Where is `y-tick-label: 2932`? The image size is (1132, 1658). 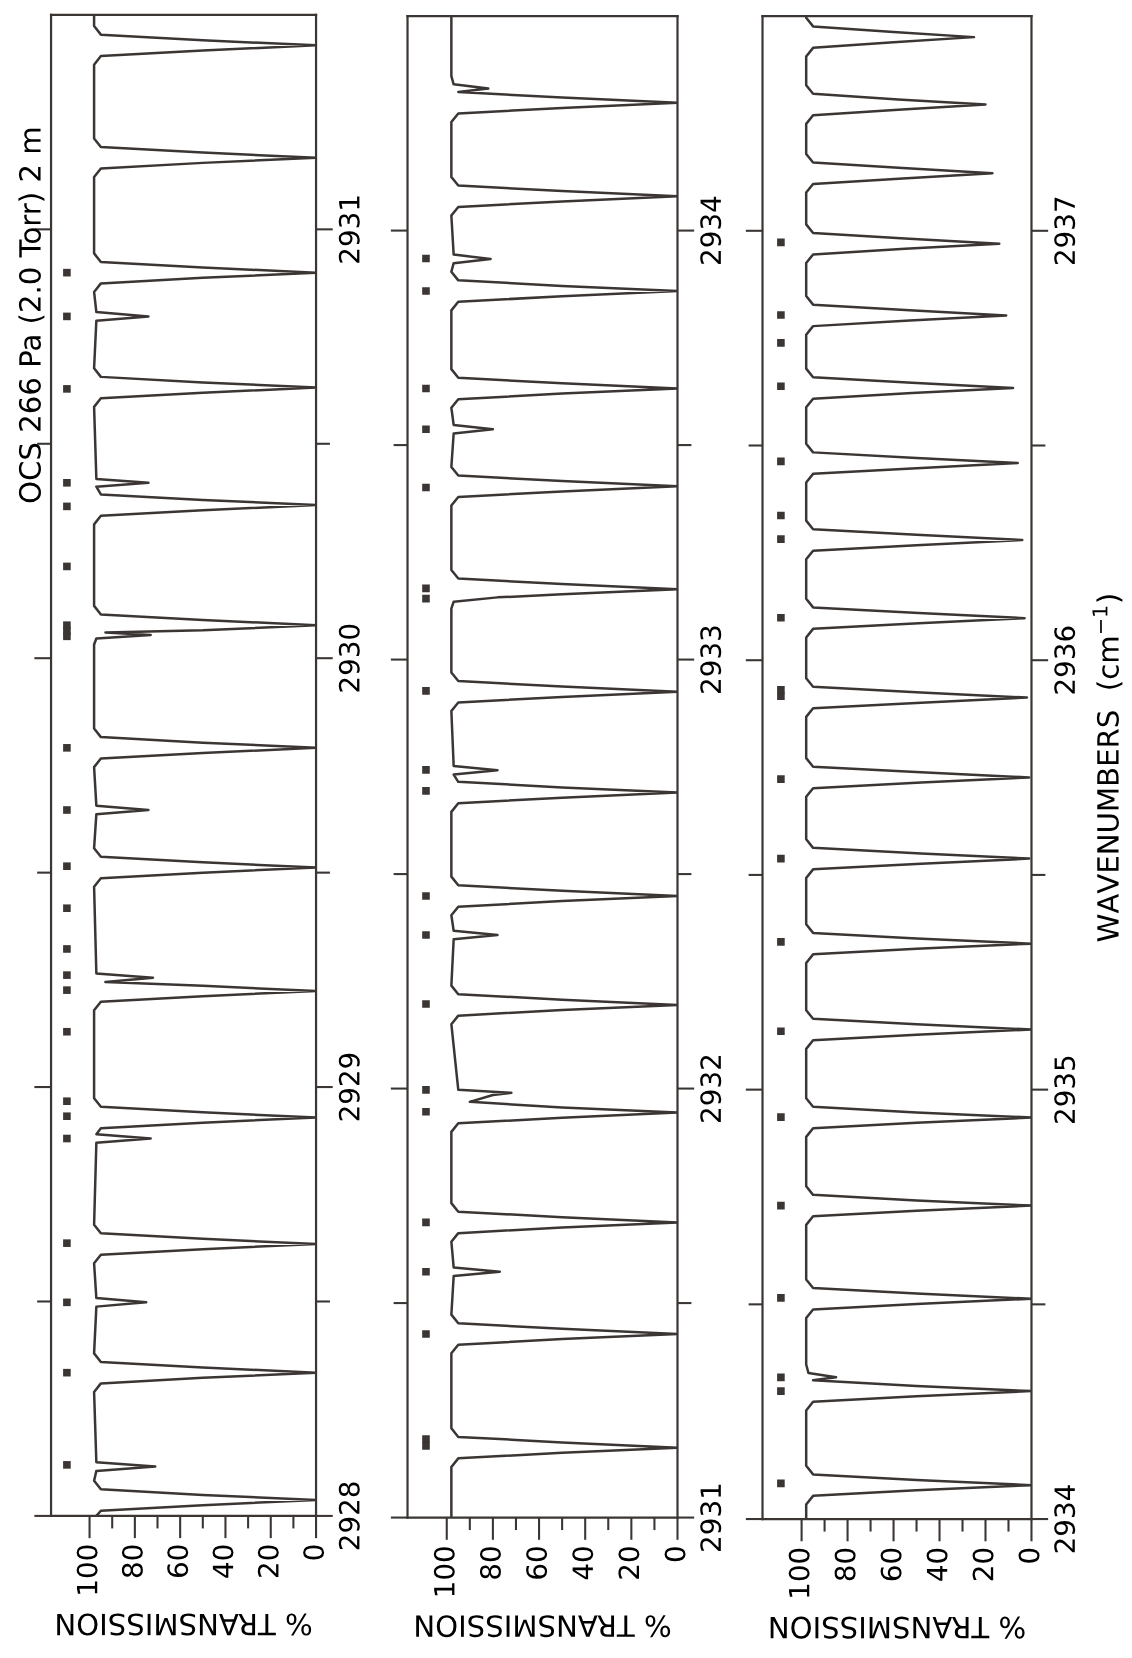
y-tick-label: 2932 is located at coordinates (711, 1089).